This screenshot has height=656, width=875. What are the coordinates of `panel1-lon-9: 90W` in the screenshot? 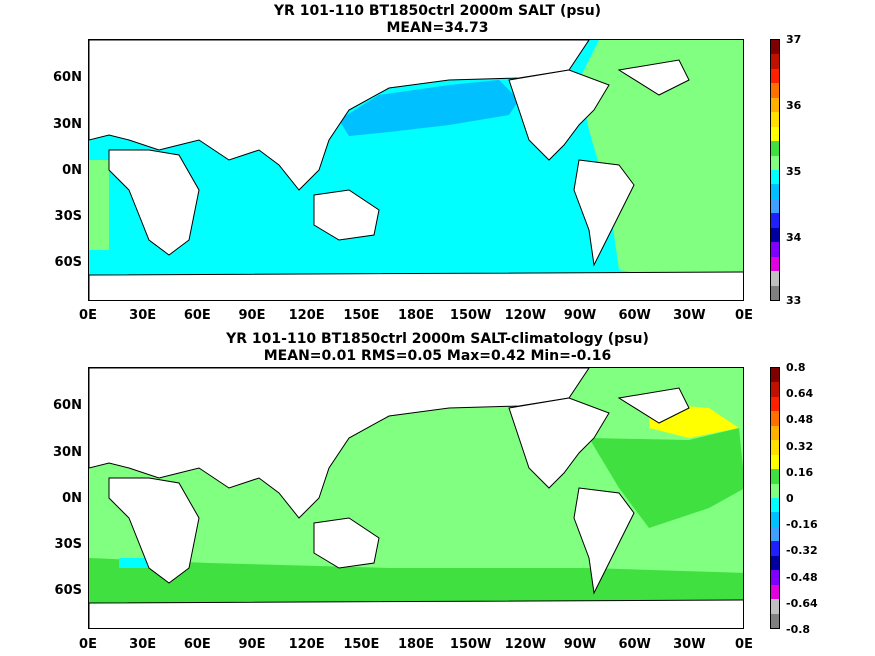 It's located at (580, 315).